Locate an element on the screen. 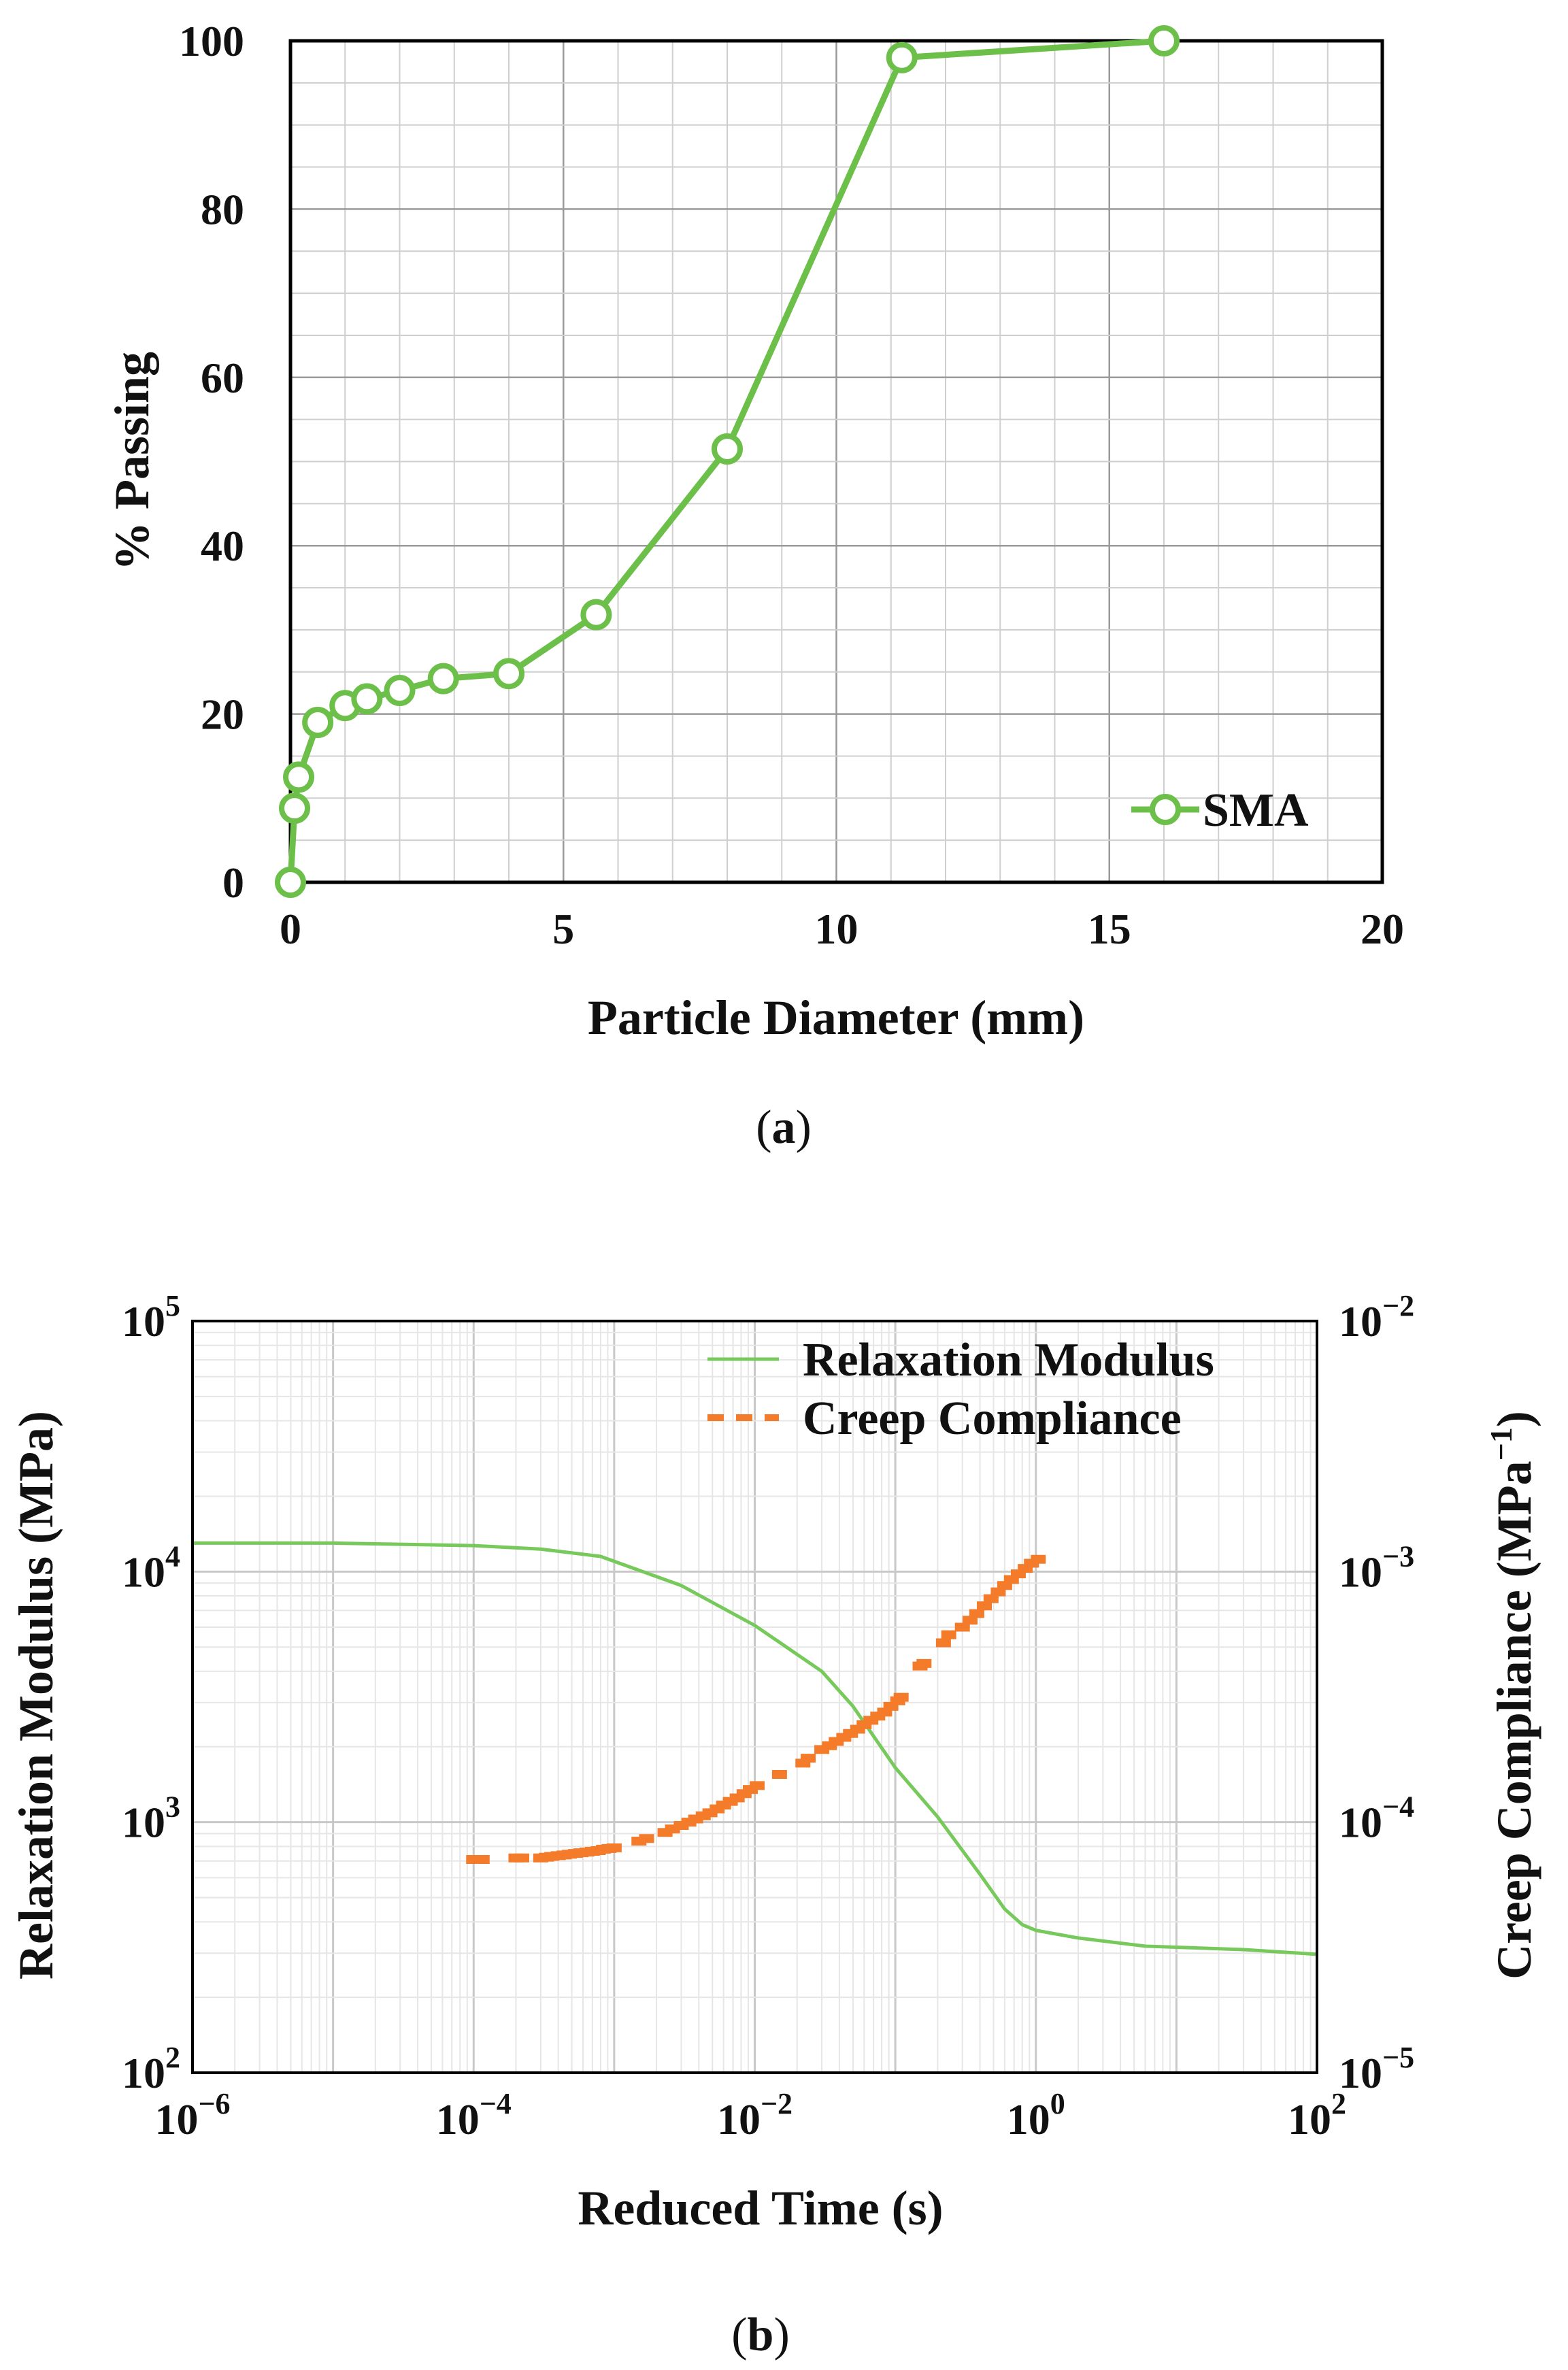 This screenshot has width=1568, height=2370. panel-b-x-tick-labels: 10⁻⁶ 10⁻⁴ 10⁻² 10⁰ 10² is located at coordinates (750, 2115).